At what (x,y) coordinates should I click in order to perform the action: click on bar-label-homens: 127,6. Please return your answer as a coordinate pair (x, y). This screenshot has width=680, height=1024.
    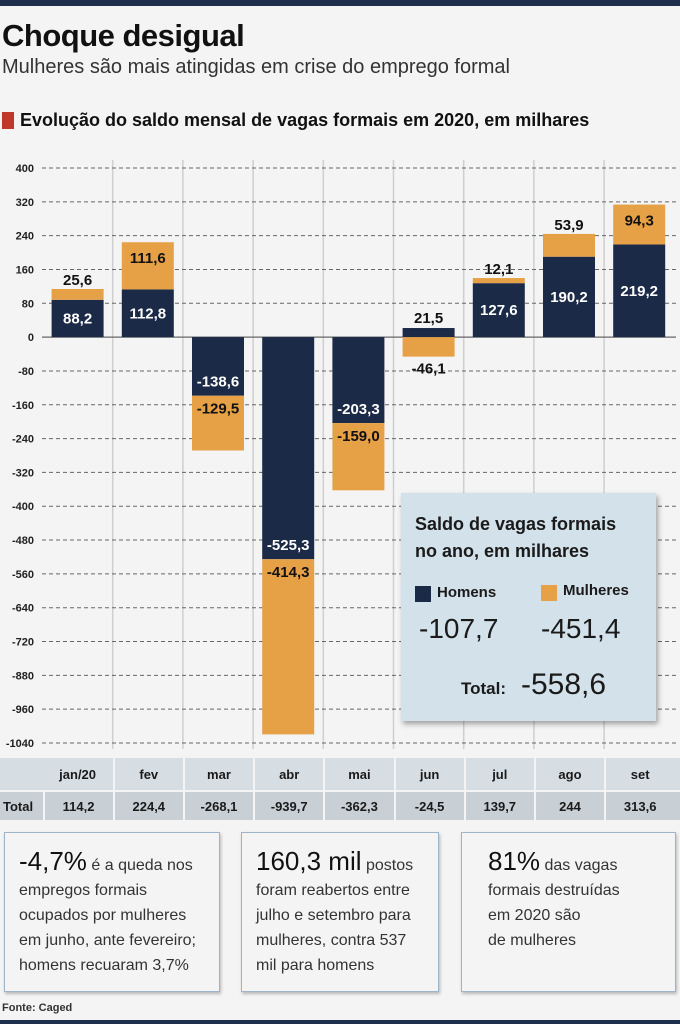
    Looking at the image, I should click on (499, 310).